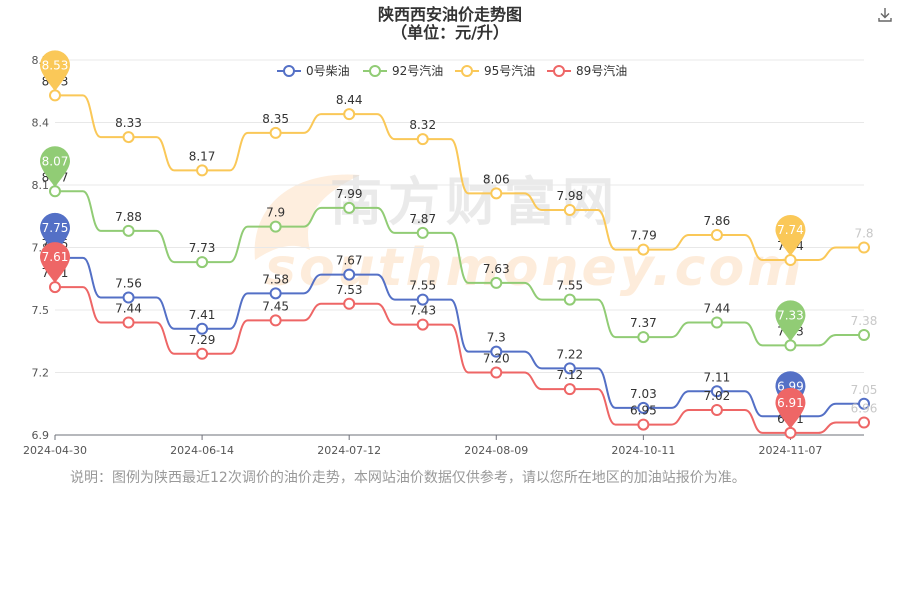 The height and width of the screenshot is (600, 900). I want to click on y-tick-label: 6.9, so click(41, 435).